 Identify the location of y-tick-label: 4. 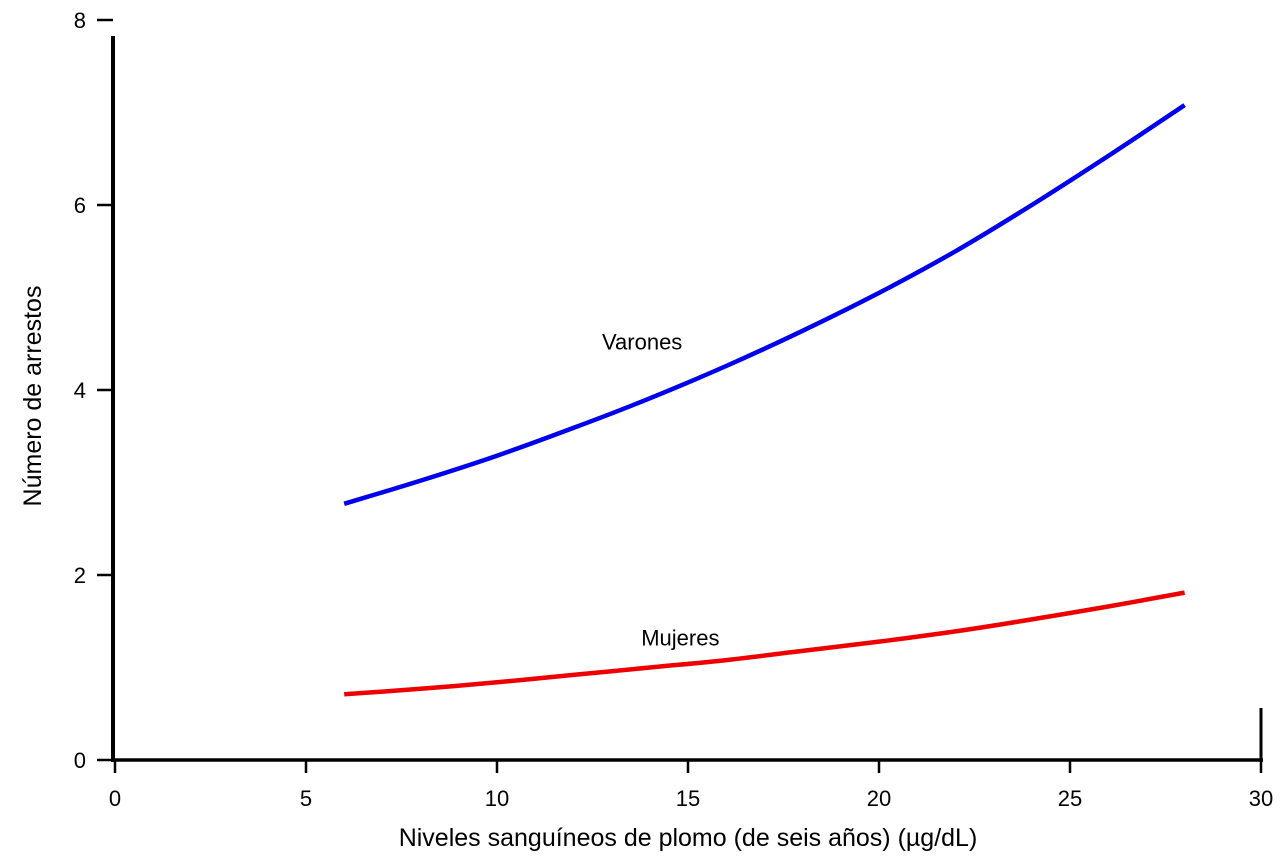
(80, 390).